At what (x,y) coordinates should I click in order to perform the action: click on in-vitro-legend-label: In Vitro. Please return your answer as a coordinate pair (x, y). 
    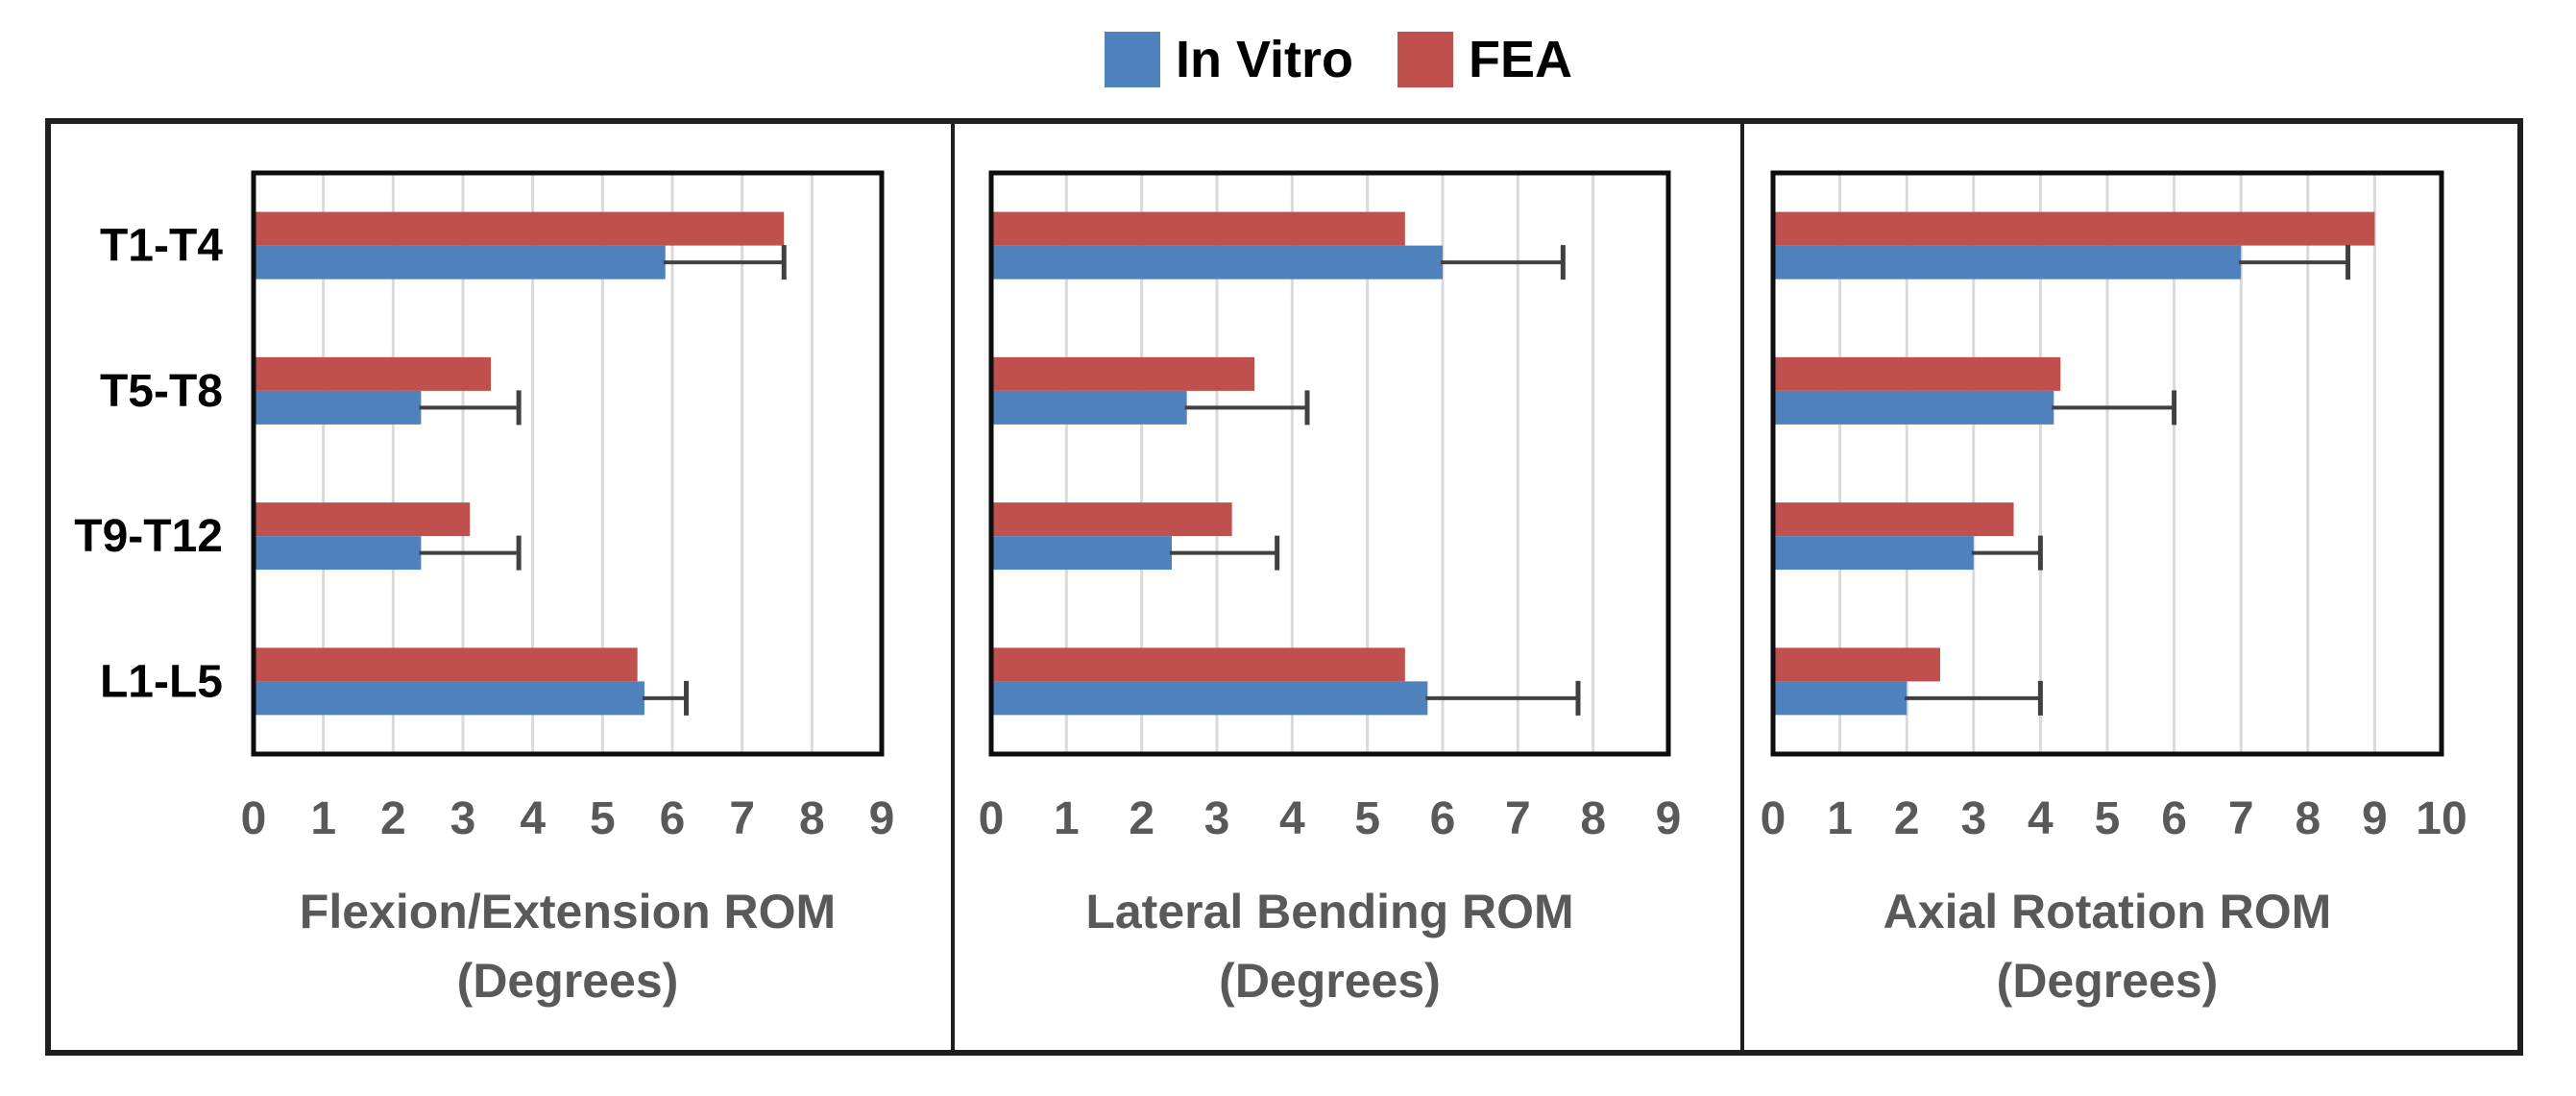
    Looking at the image, I should click on (1265, 60).